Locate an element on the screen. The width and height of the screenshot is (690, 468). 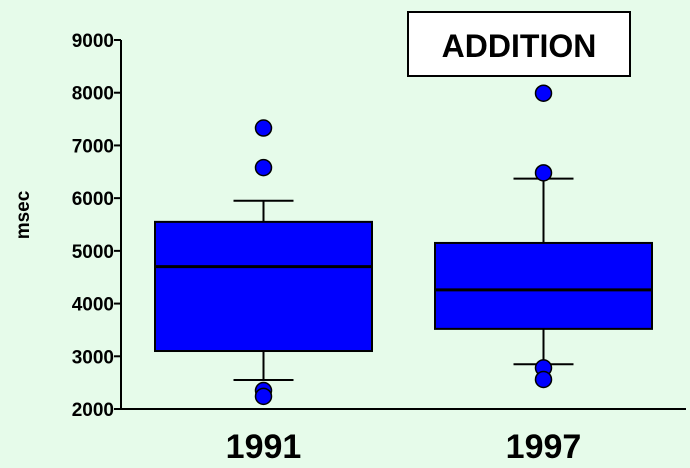
x-category-label: 1991 is located at coordinates (264, 447).